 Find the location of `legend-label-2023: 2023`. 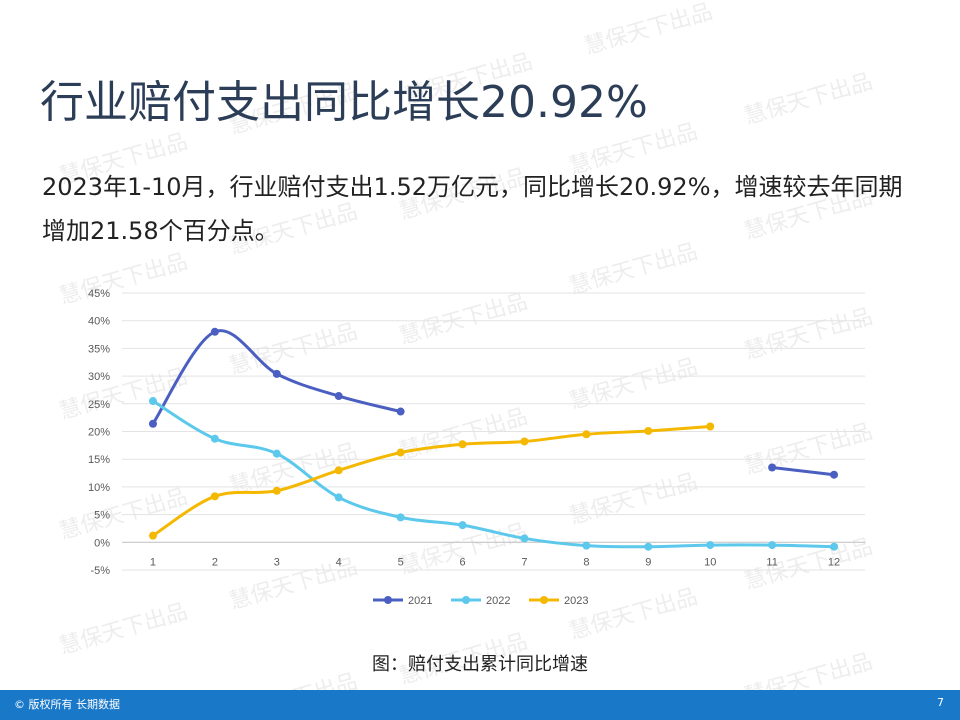

legend-label-2023: 2023 is located at coordinates (576, 601).